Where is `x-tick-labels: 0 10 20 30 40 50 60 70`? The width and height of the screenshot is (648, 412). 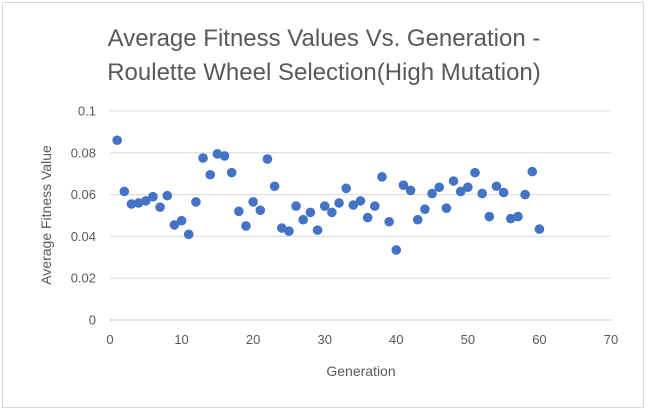
x-tick-labels: 0 10 20 30 40 50 60 70 is located at coordinates (362, 339).